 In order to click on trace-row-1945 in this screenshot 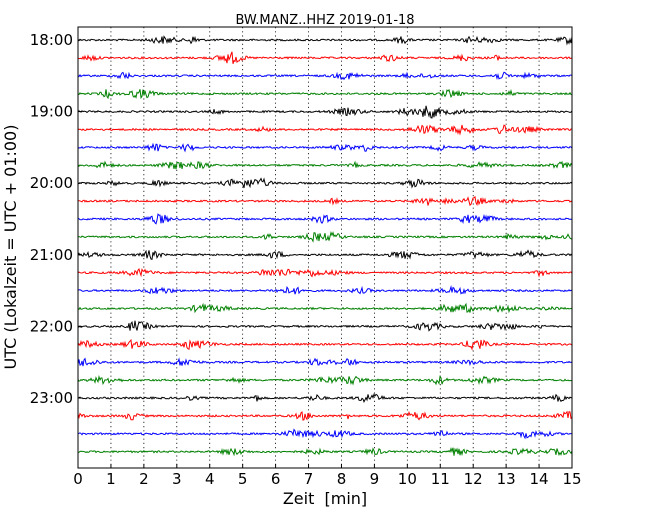, I will do `click(325, 165)`.